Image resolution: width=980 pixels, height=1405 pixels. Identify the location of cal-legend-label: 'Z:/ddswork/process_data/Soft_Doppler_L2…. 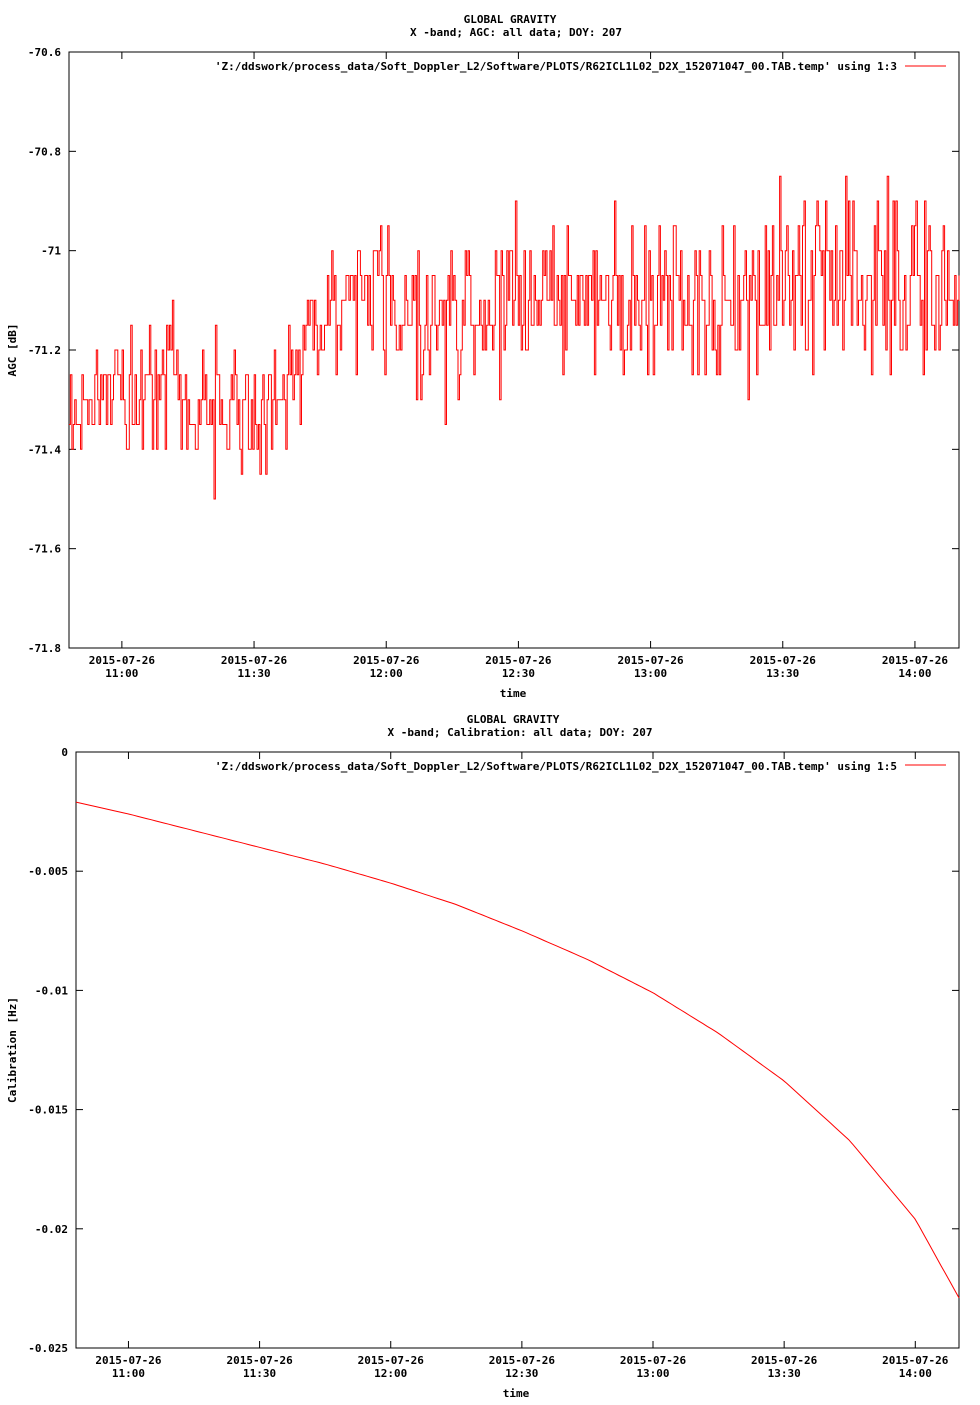
(556, 766).